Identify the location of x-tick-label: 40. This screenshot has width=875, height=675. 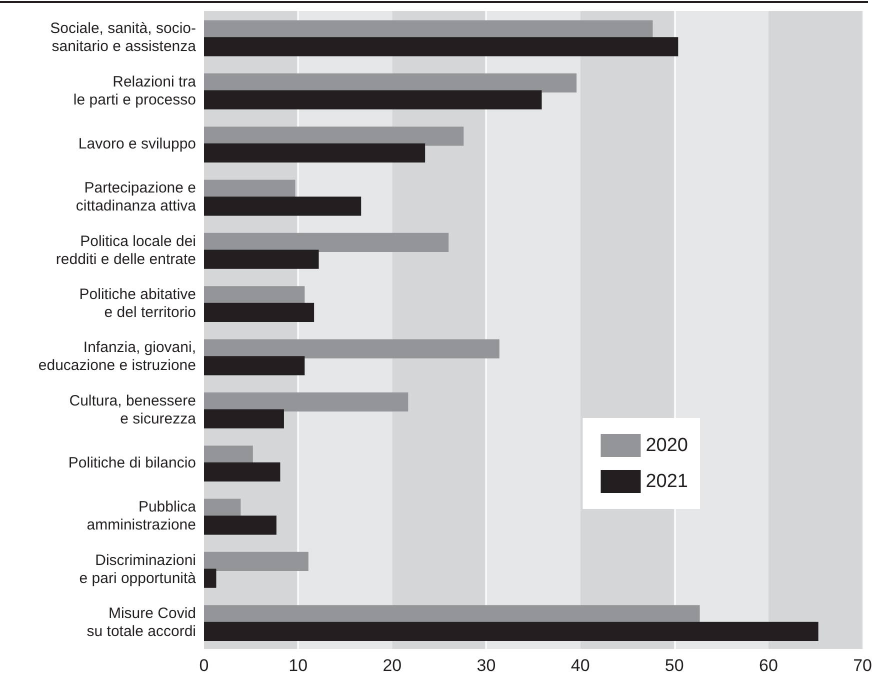
(580, 665).